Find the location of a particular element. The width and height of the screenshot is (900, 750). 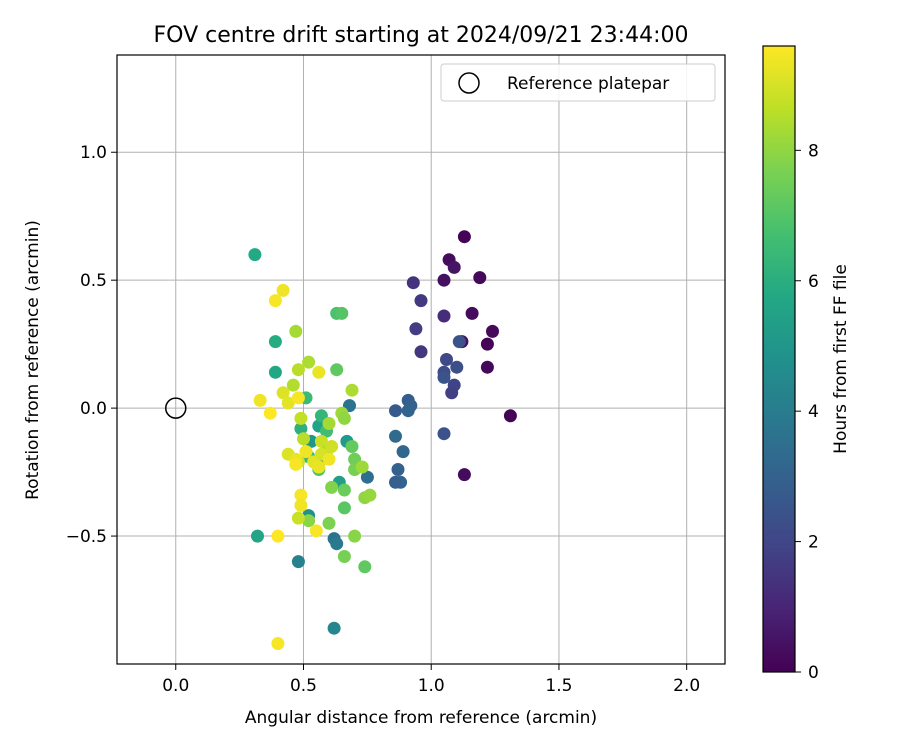

legend-label: Reference platepar is located at coordinates (588, 84).